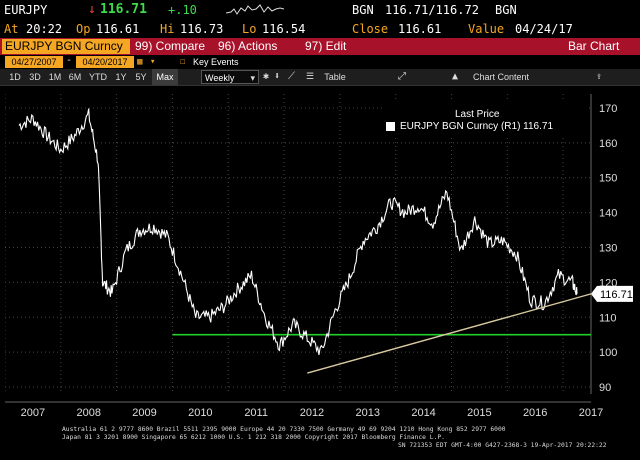 The height and width of the screenshot is (460, 640). I want to click on date-range-bar, so click(320, 62).